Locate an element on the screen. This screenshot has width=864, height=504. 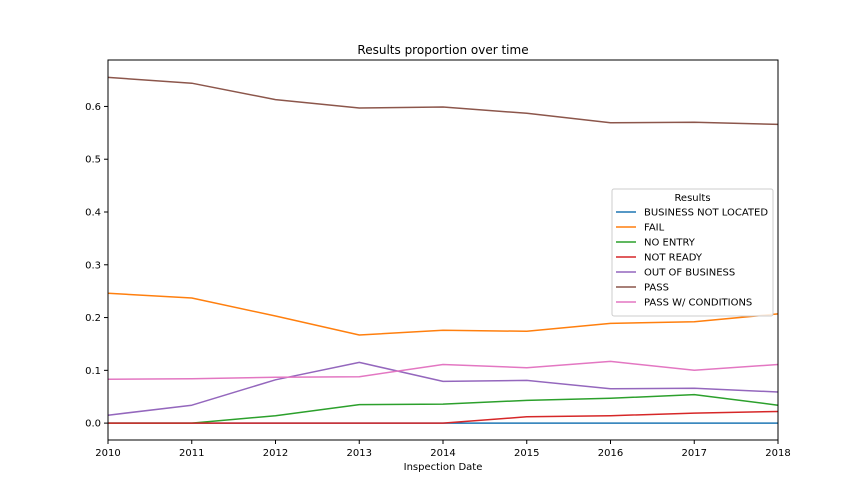
x-tick-label: 2014 is located at coordinates (442, 453).